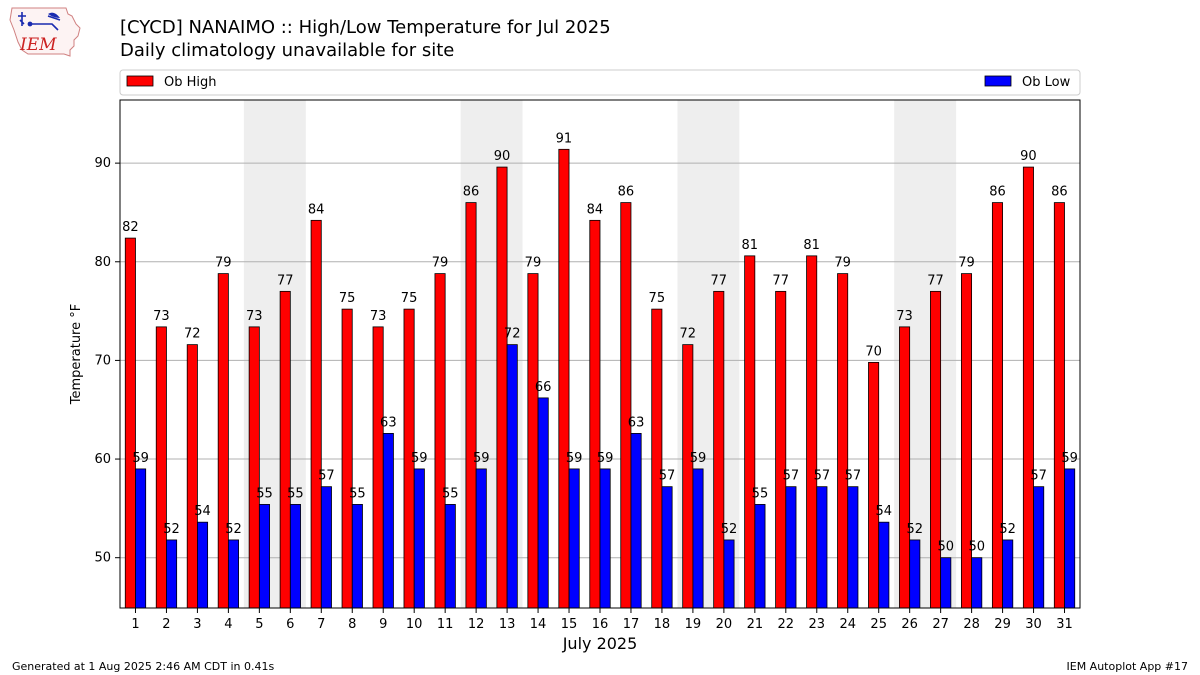 The height and width of the screenshot is (675, 1200). What do you see at coordinates (102, 558) in the screenshot?
I see `y-tick-label: 50` at bounding box center [102, 558].